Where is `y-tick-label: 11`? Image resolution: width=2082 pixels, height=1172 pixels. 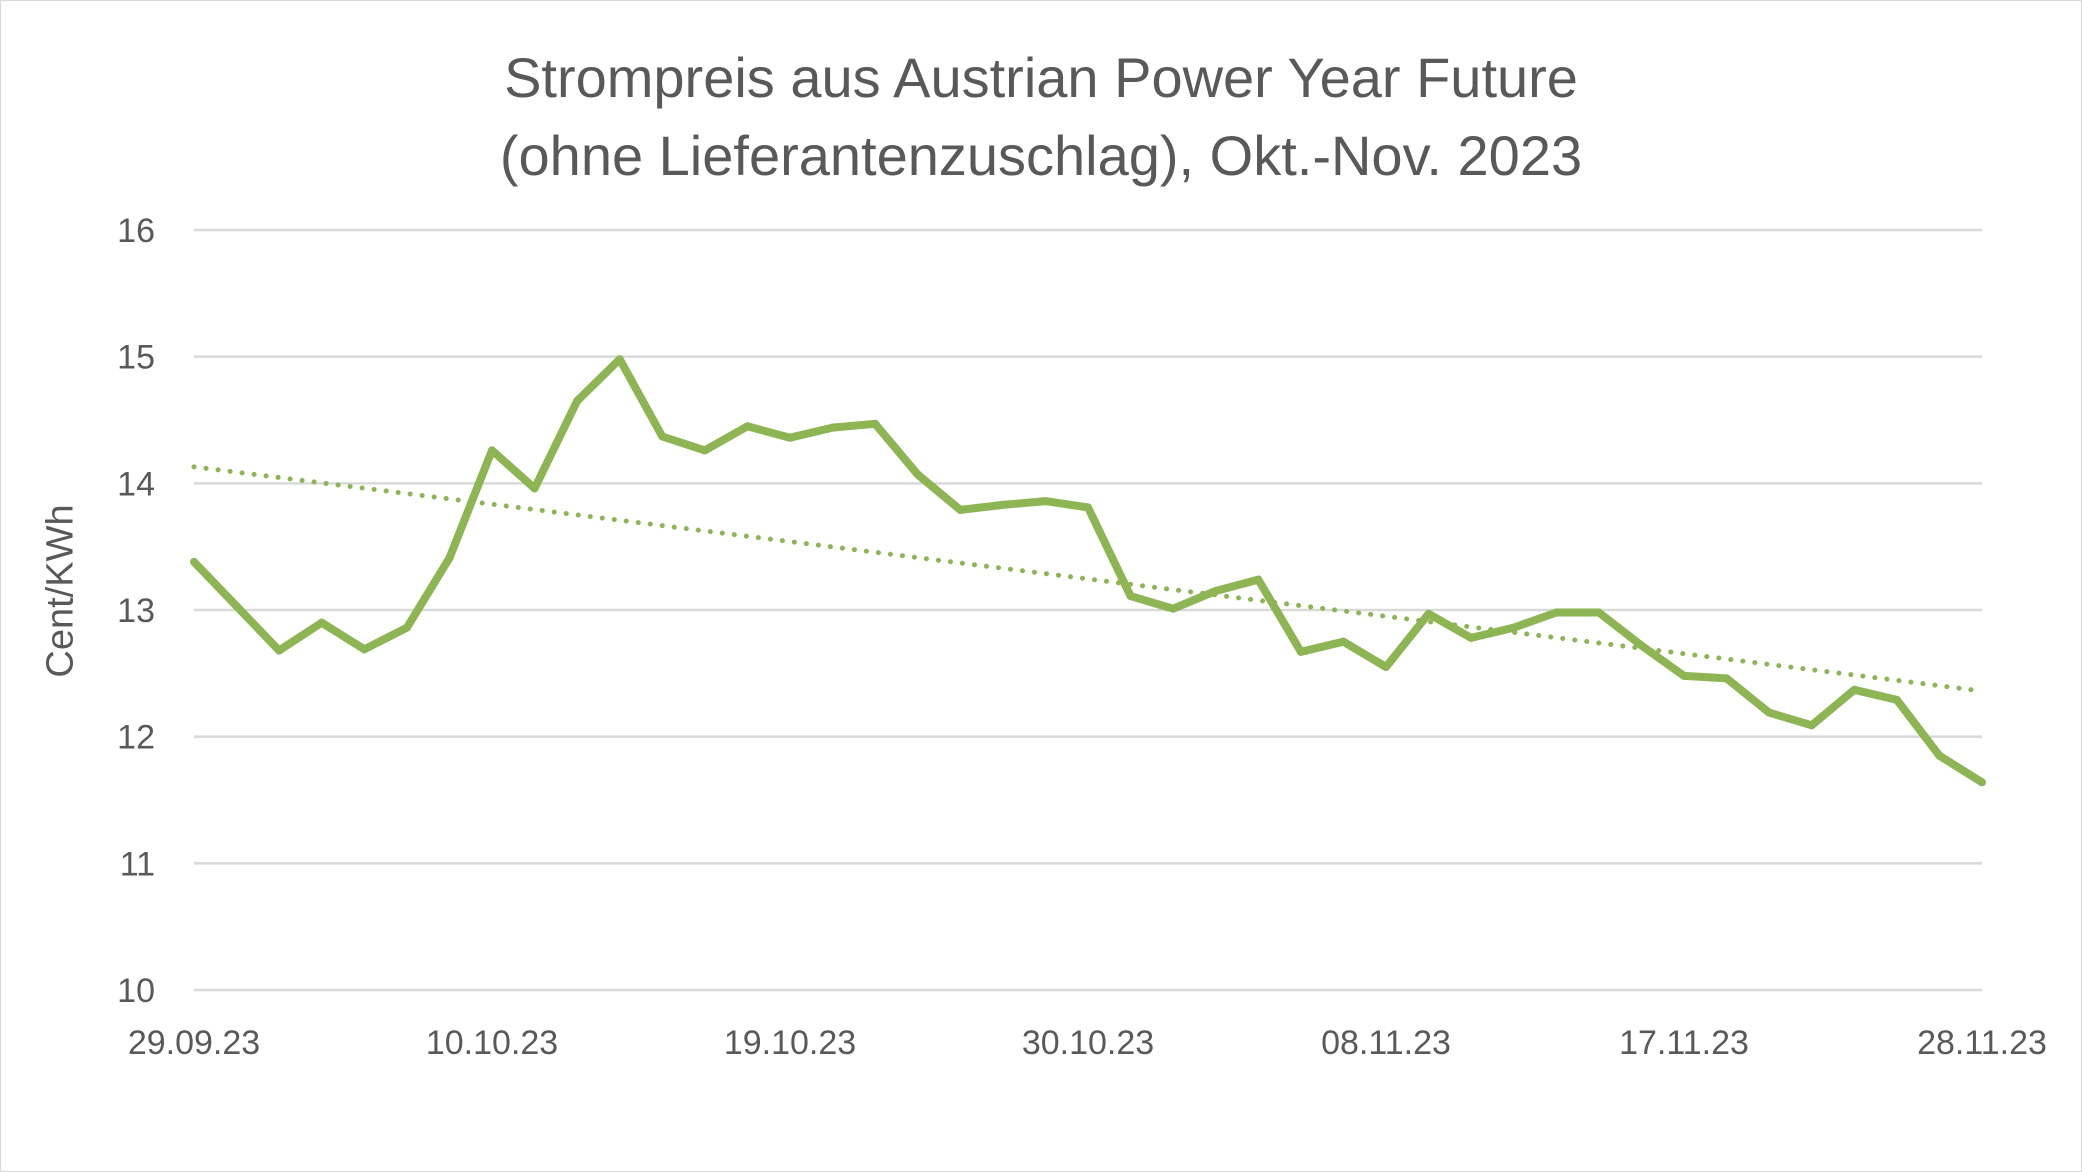 y-tick-label: 11 is located at coordinates (137, 864).